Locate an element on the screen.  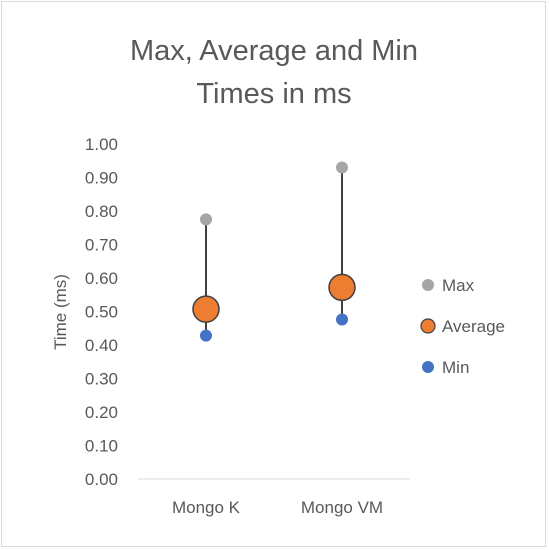
y-tick-label: 0.90 is located at coordinates (101, 178).